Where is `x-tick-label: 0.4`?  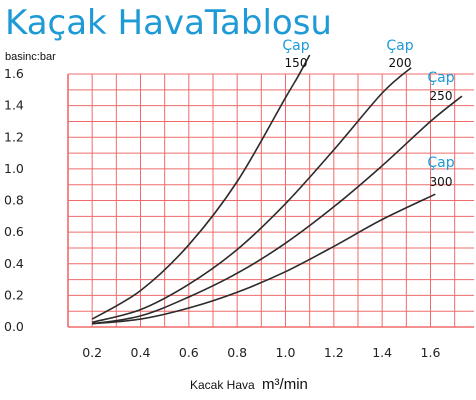
x-tick-label: 0.4 is located at coordinates (141, 352).